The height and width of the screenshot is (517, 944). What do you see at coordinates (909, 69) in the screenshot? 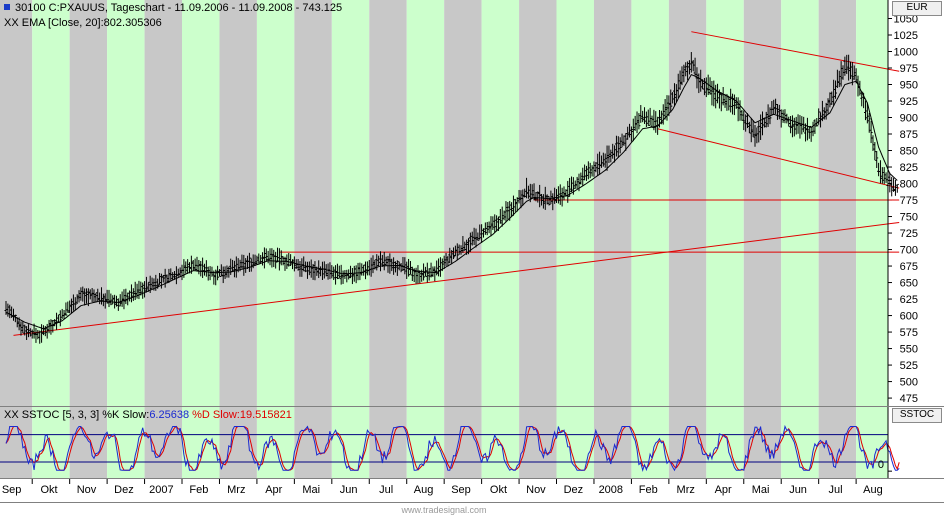
I see `y-tick-label: 975` at bounding box center [909, 69].